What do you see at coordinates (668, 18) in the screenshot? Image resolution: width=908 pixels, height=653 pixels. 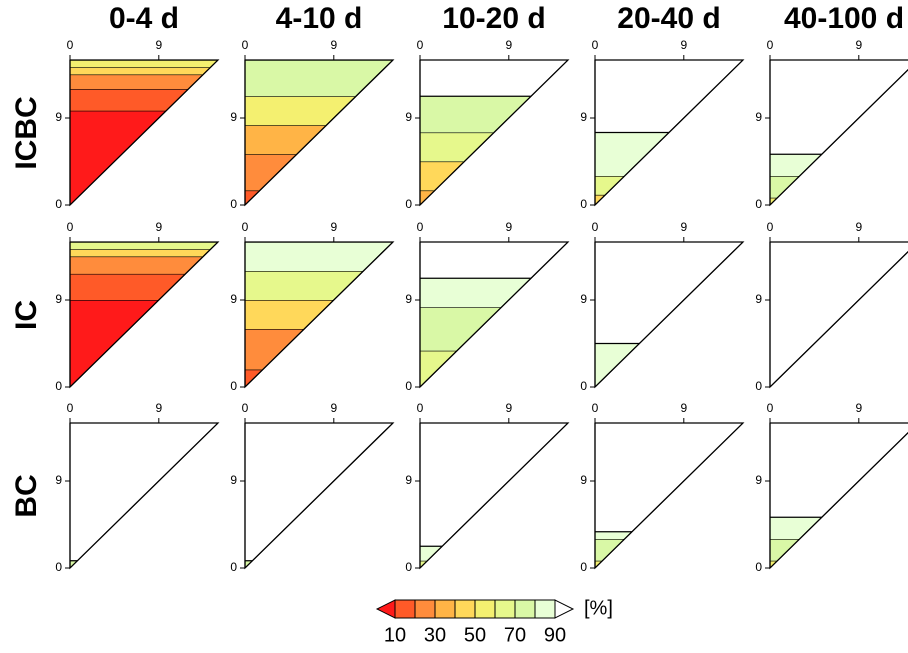 I see `column-title: 20-40 d` at bounding box center [668, 18].